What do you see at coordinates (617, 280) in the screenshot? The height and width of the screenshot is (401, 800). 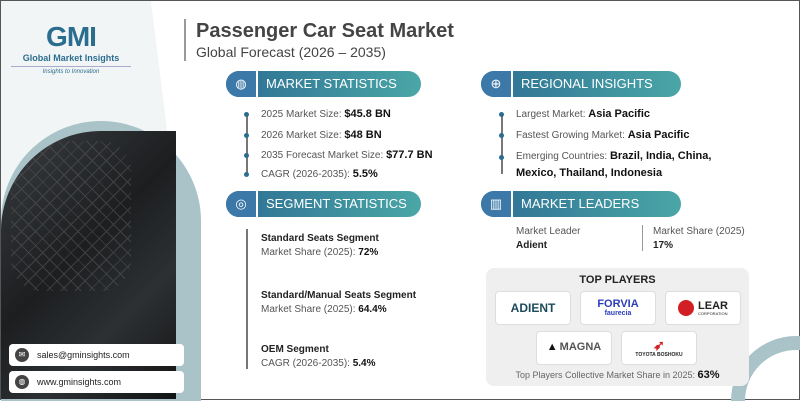 I see `top-players-heading: TOP PLAYERS` at bounding box center [617, 280].